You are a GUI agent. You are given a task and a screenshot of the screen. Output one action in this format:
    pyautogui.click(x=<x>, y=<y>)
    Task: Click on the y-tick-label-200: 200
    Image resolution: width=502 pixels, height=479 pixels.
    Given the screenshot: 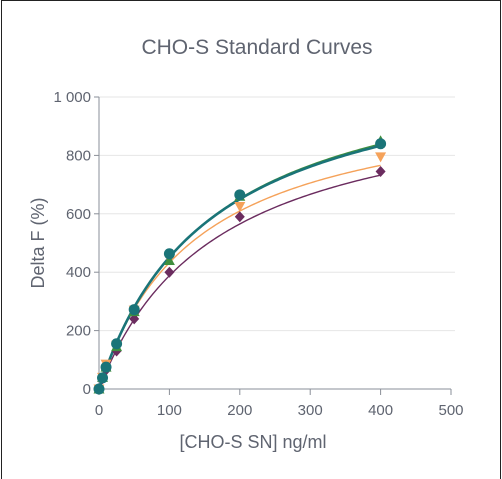 What is the action you would take?
    pyautogui.click(x=78, y=331)
    